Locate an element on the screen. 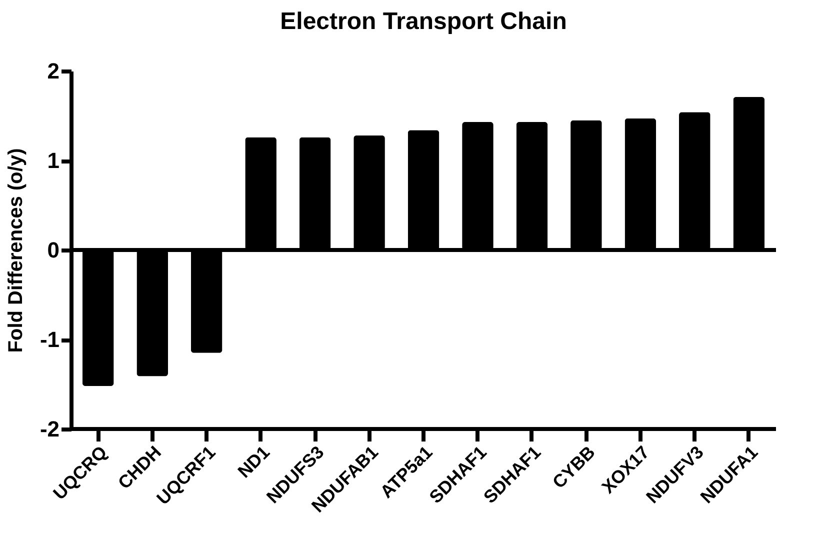  y-tick-label: 2 is located at coordinates (53, 71).